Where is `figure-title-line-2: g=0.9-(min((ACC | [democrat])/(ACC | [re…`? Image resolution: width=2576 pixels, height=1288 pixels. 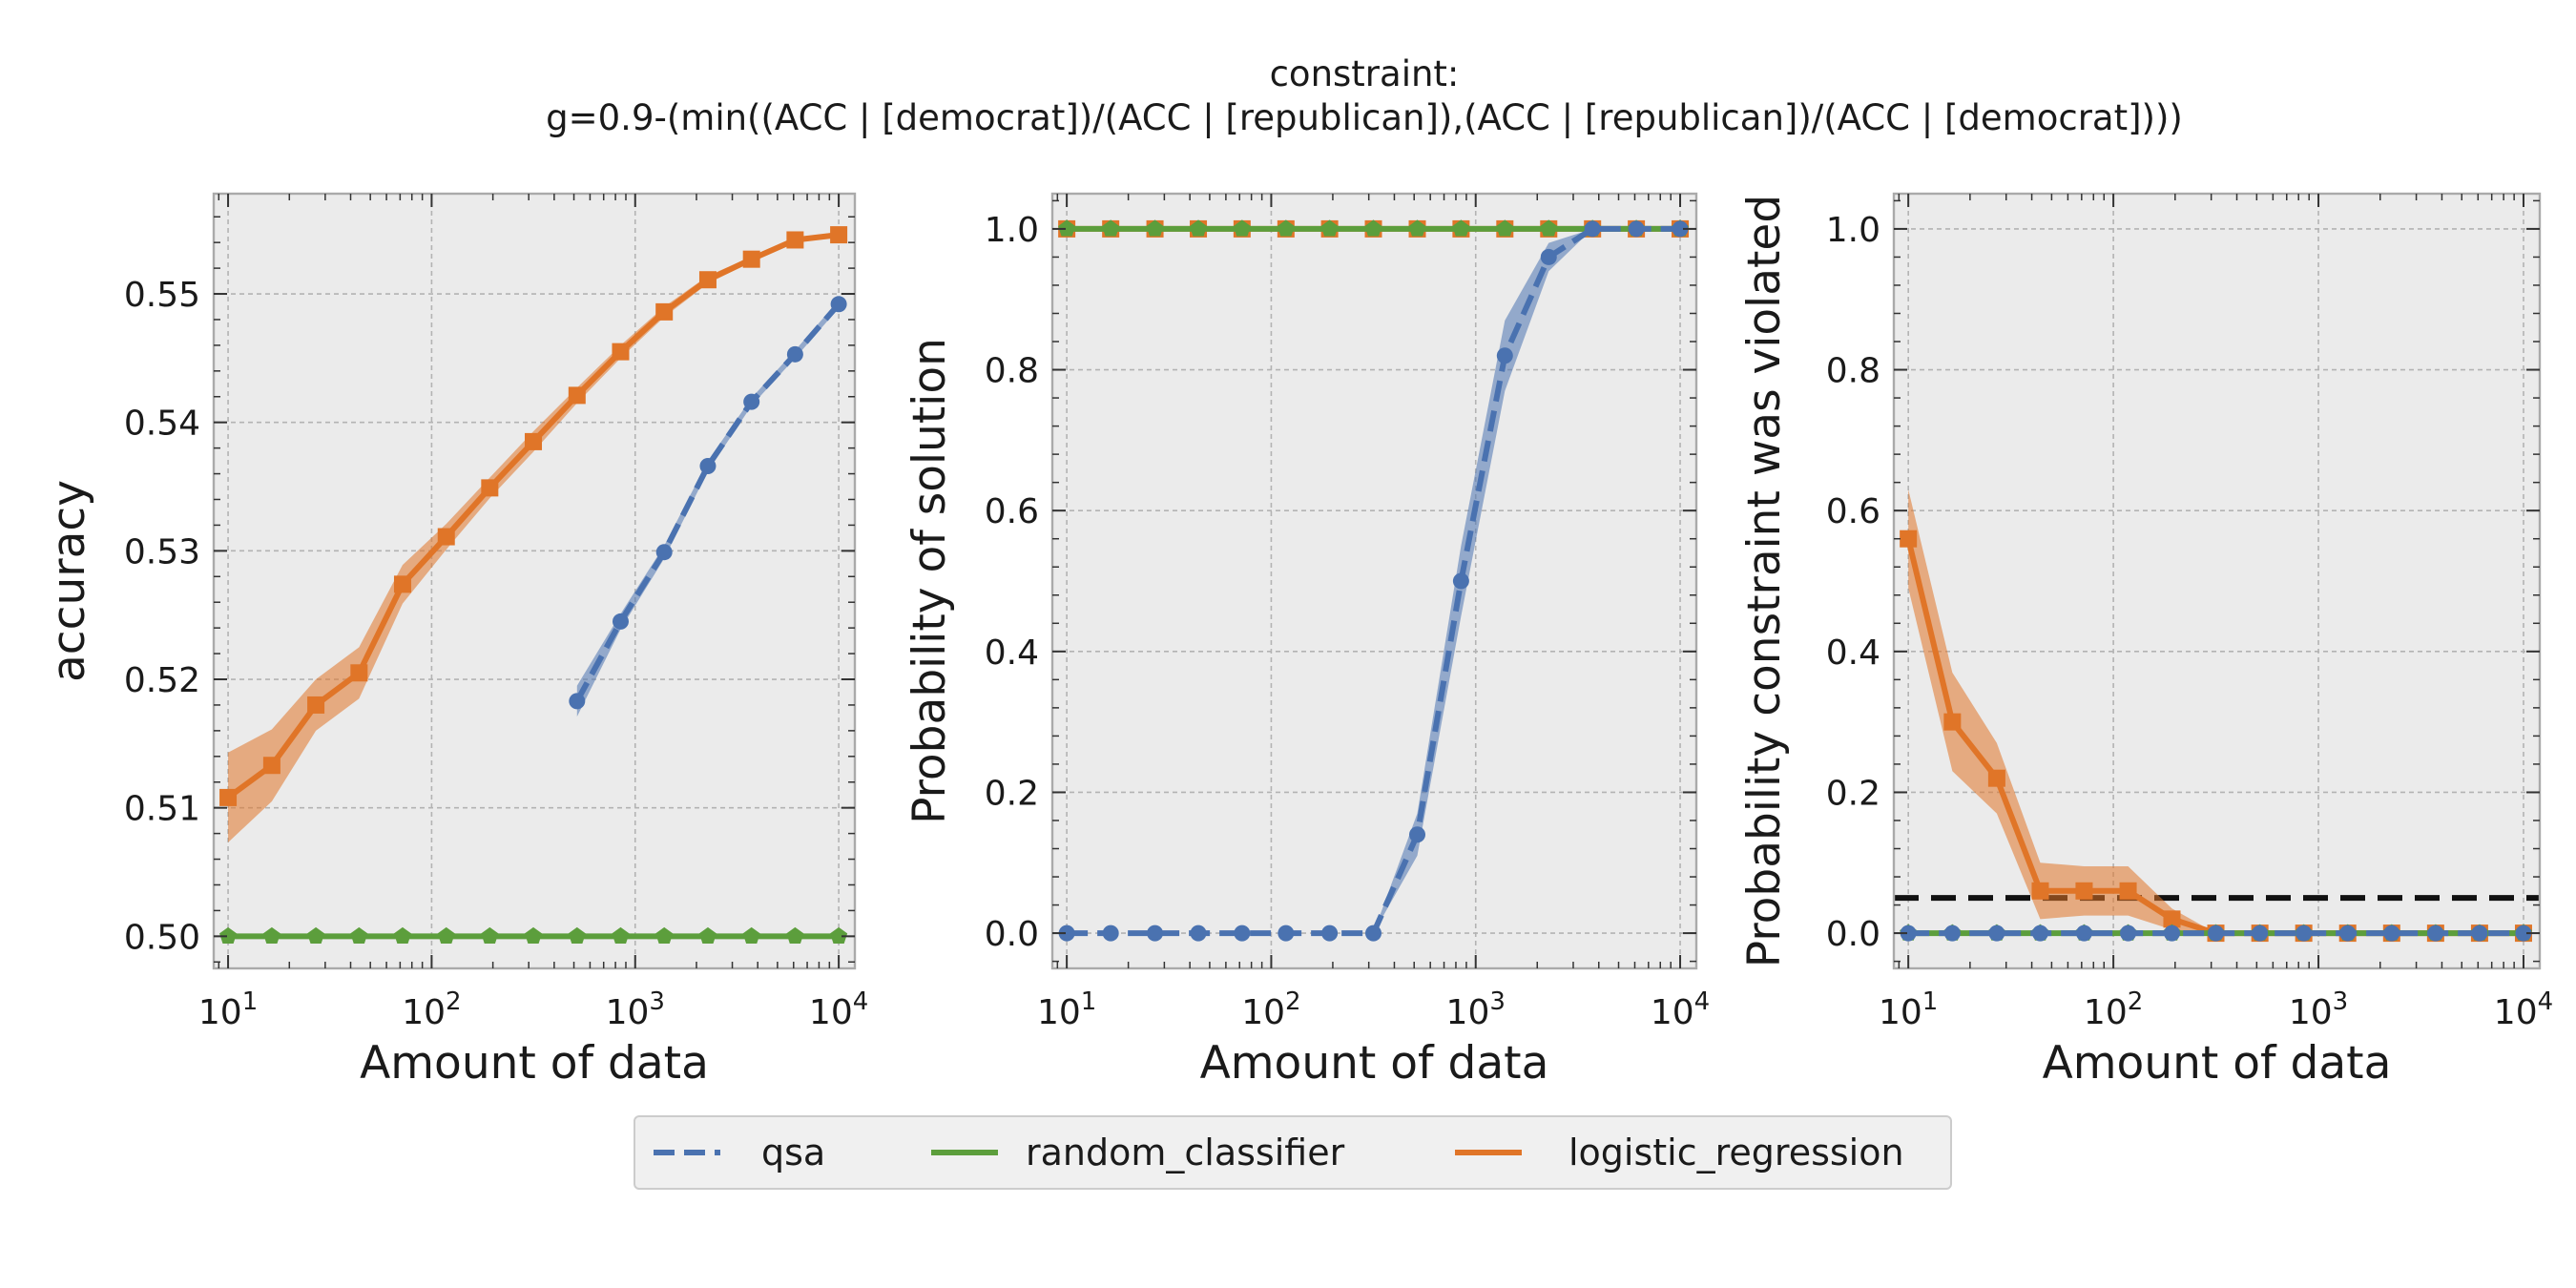 figure-title-line-2: g=0.9-(min((ACC | [democrat])/(ACC | [re… is located at coordinates (1364, 117).